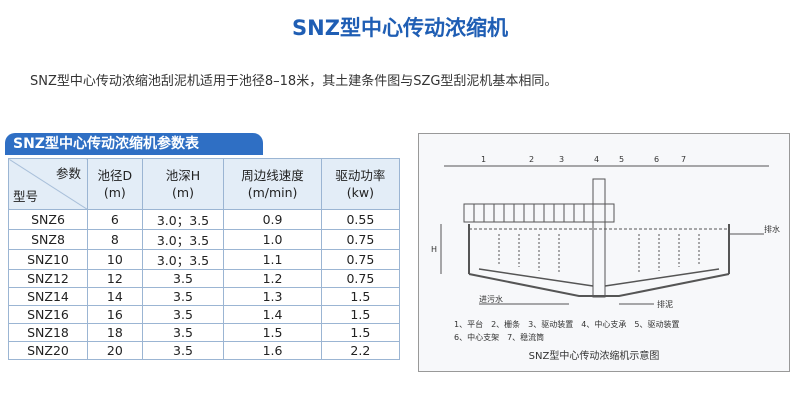 The width and height of the screenshot is (800, 400). I want to click on header-line: 周边线速度, so click(272, 175).